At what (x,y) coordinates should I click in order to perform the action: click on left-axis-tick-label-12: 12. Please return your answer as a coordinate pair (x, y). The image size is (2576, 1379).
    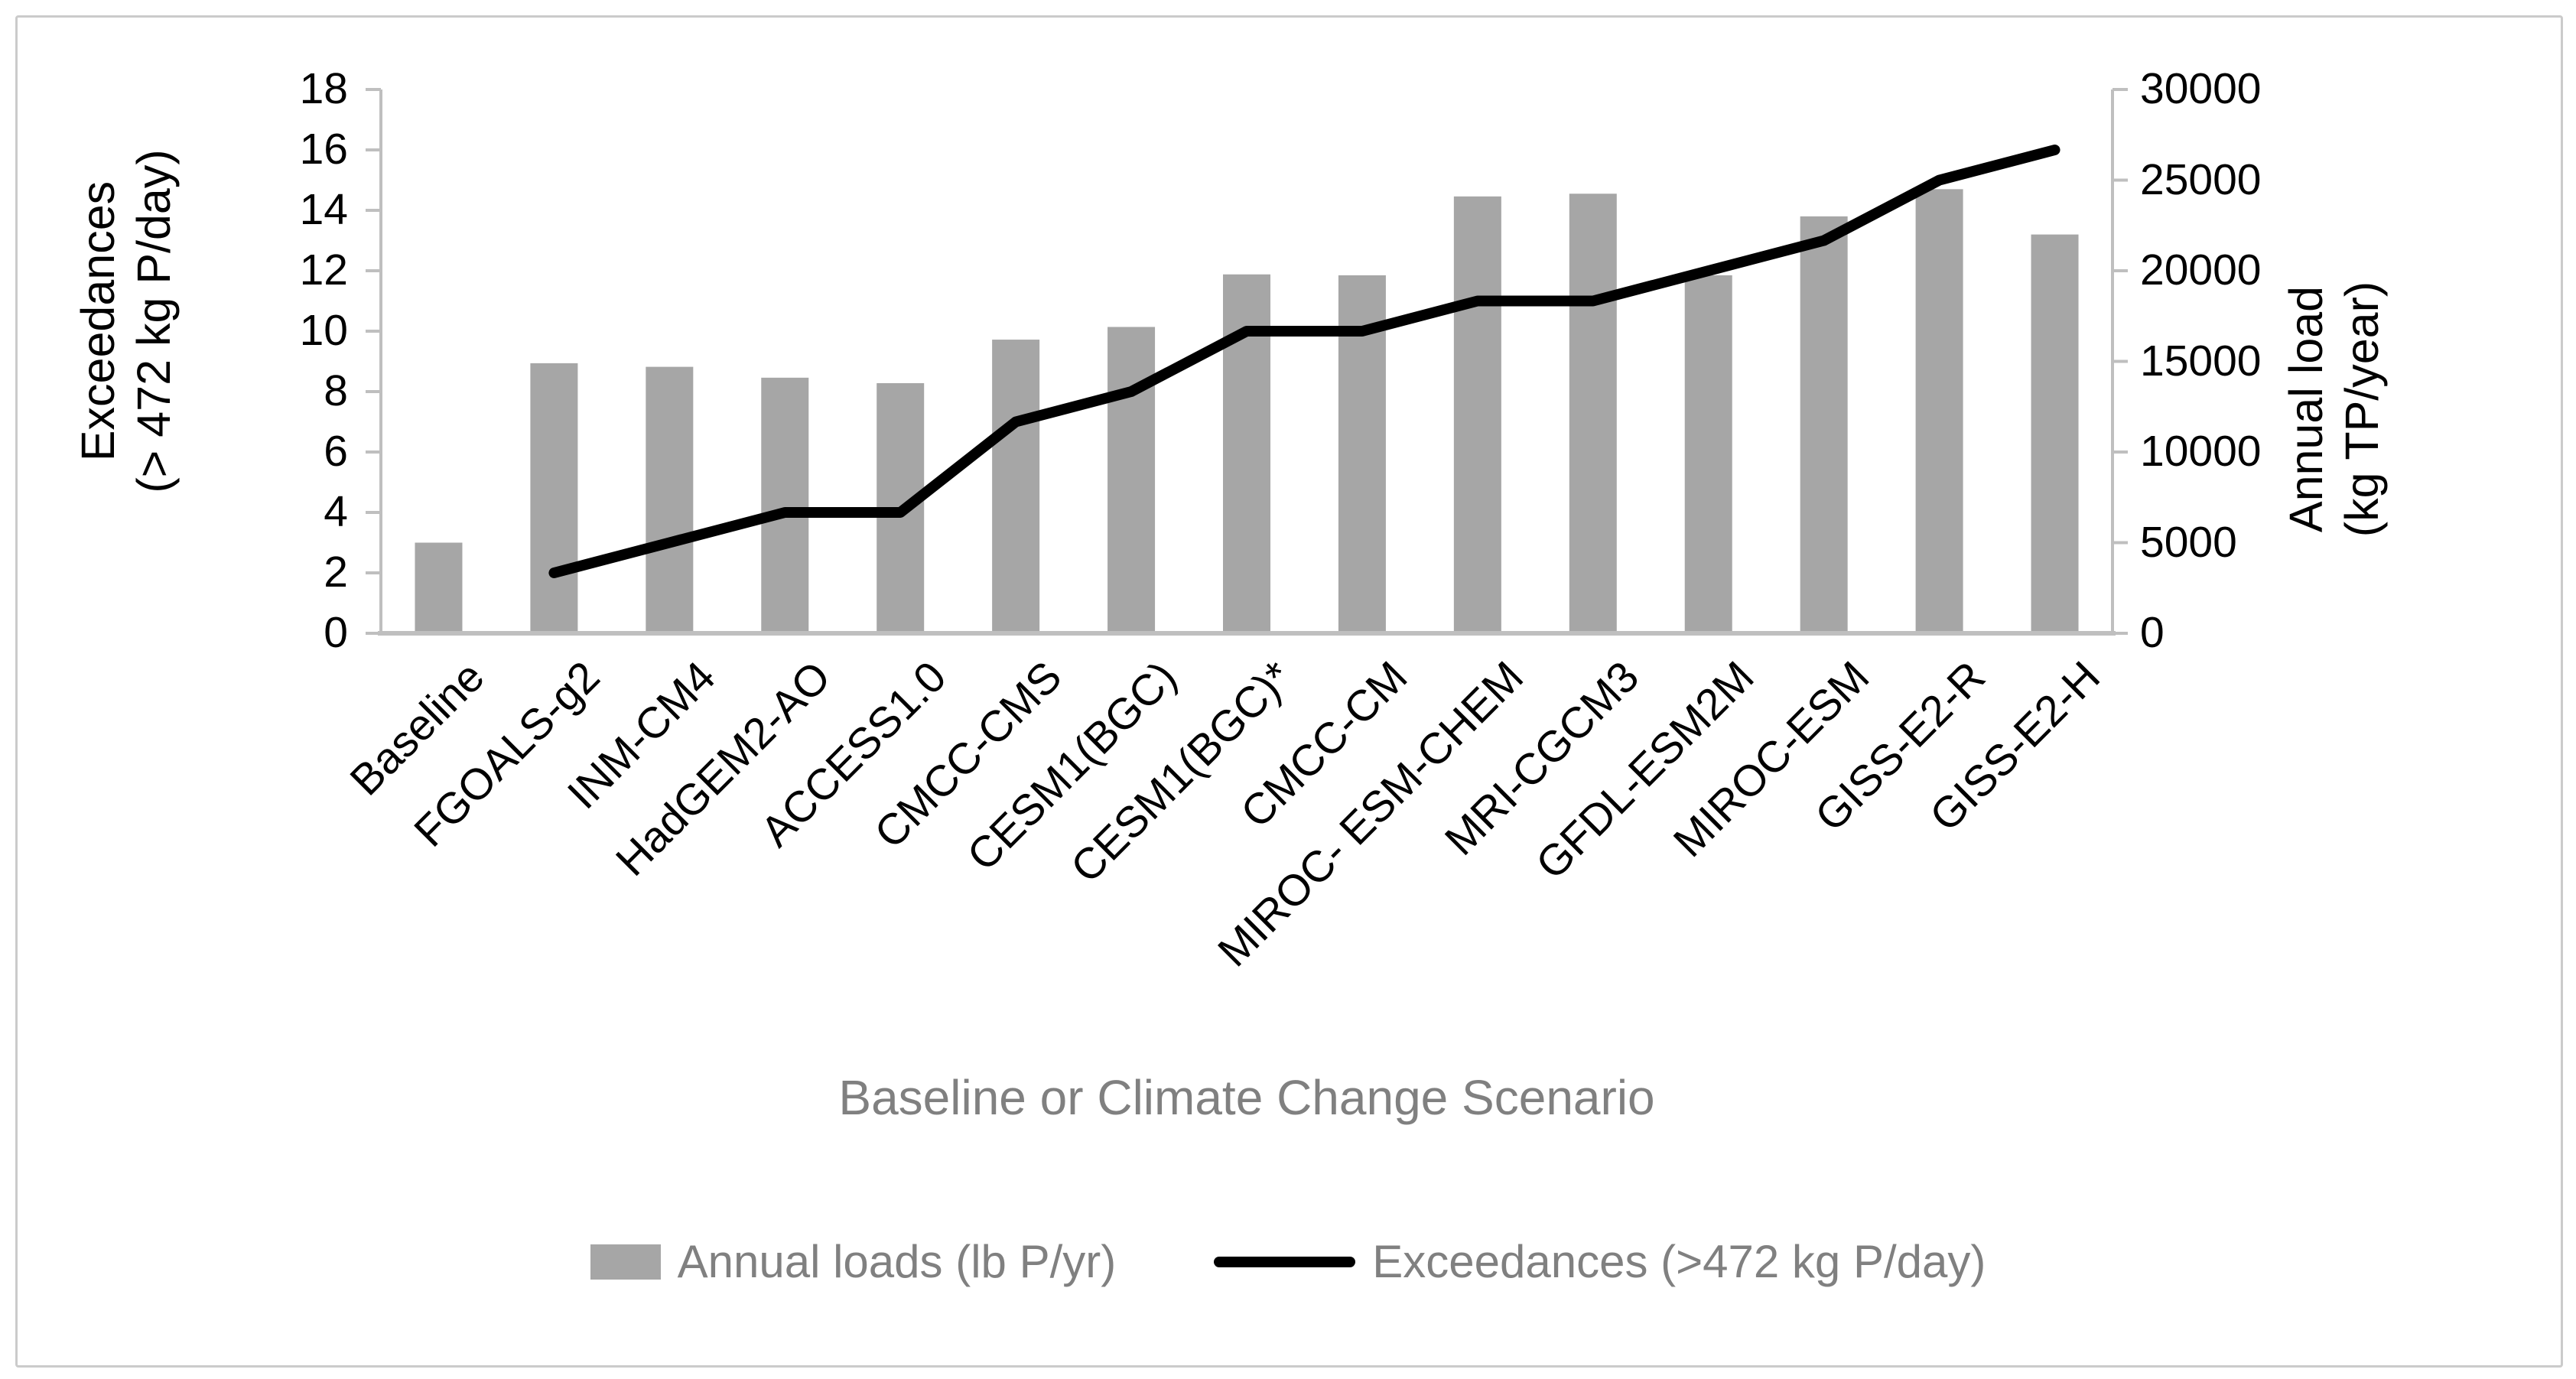
    Looking at the image, I should click on (323, 270).